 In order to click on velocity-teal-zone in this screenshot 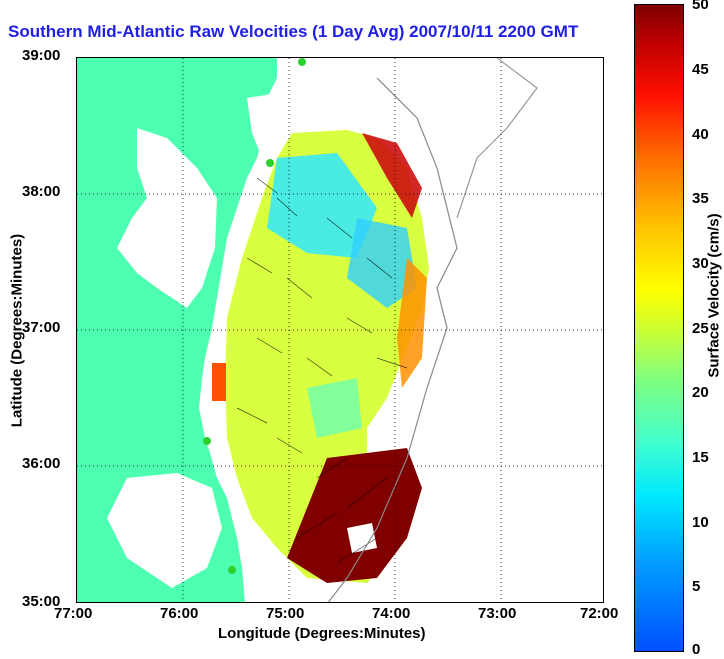, I will do `click(334, 408)`.